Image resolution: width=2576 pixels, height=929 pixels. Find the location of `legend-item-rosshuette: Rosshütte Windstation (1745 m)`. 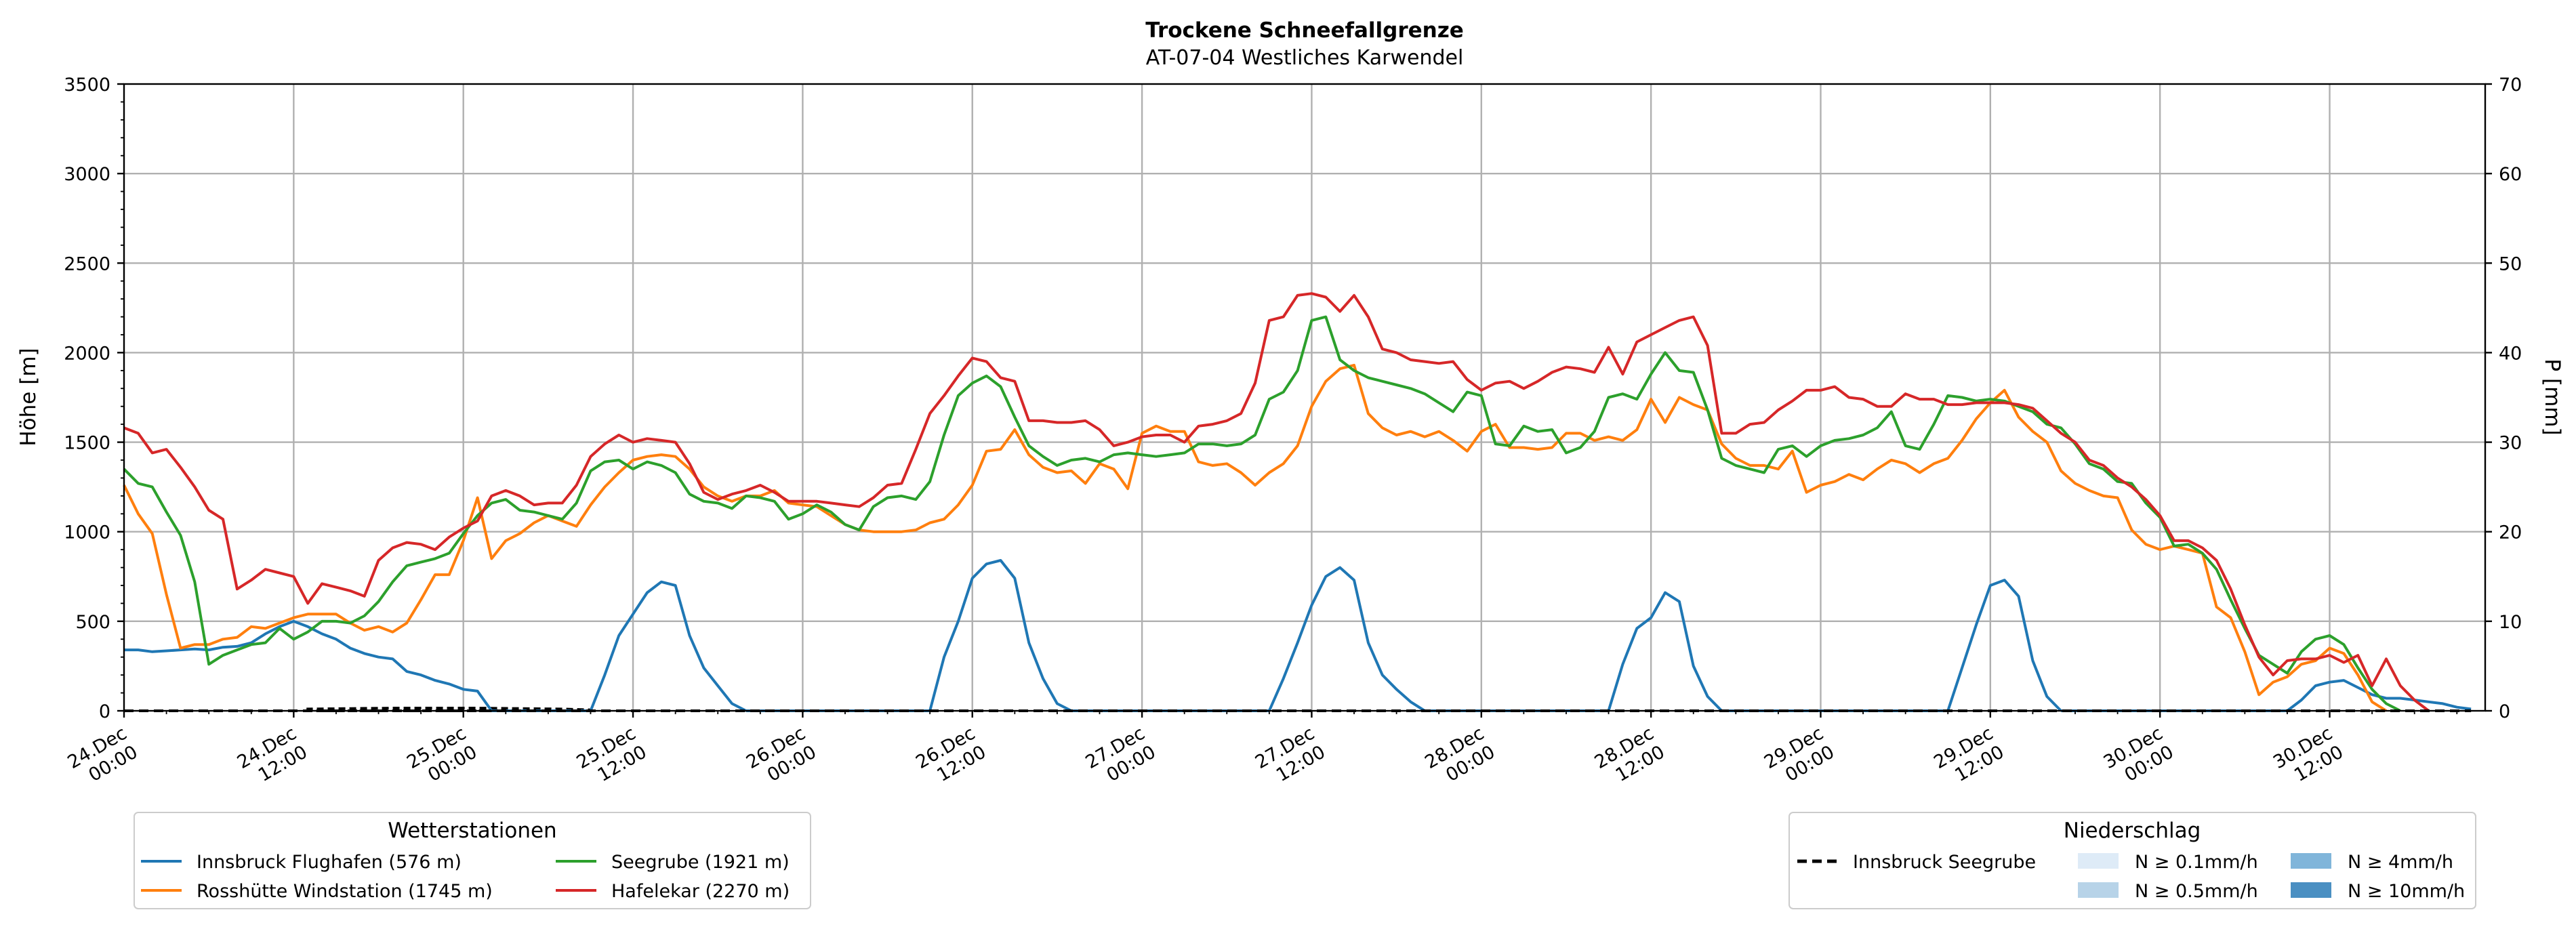

legend-item-rosshuette: Rosshütte Windstation (1745 m) is located at coordinates (317, 891).